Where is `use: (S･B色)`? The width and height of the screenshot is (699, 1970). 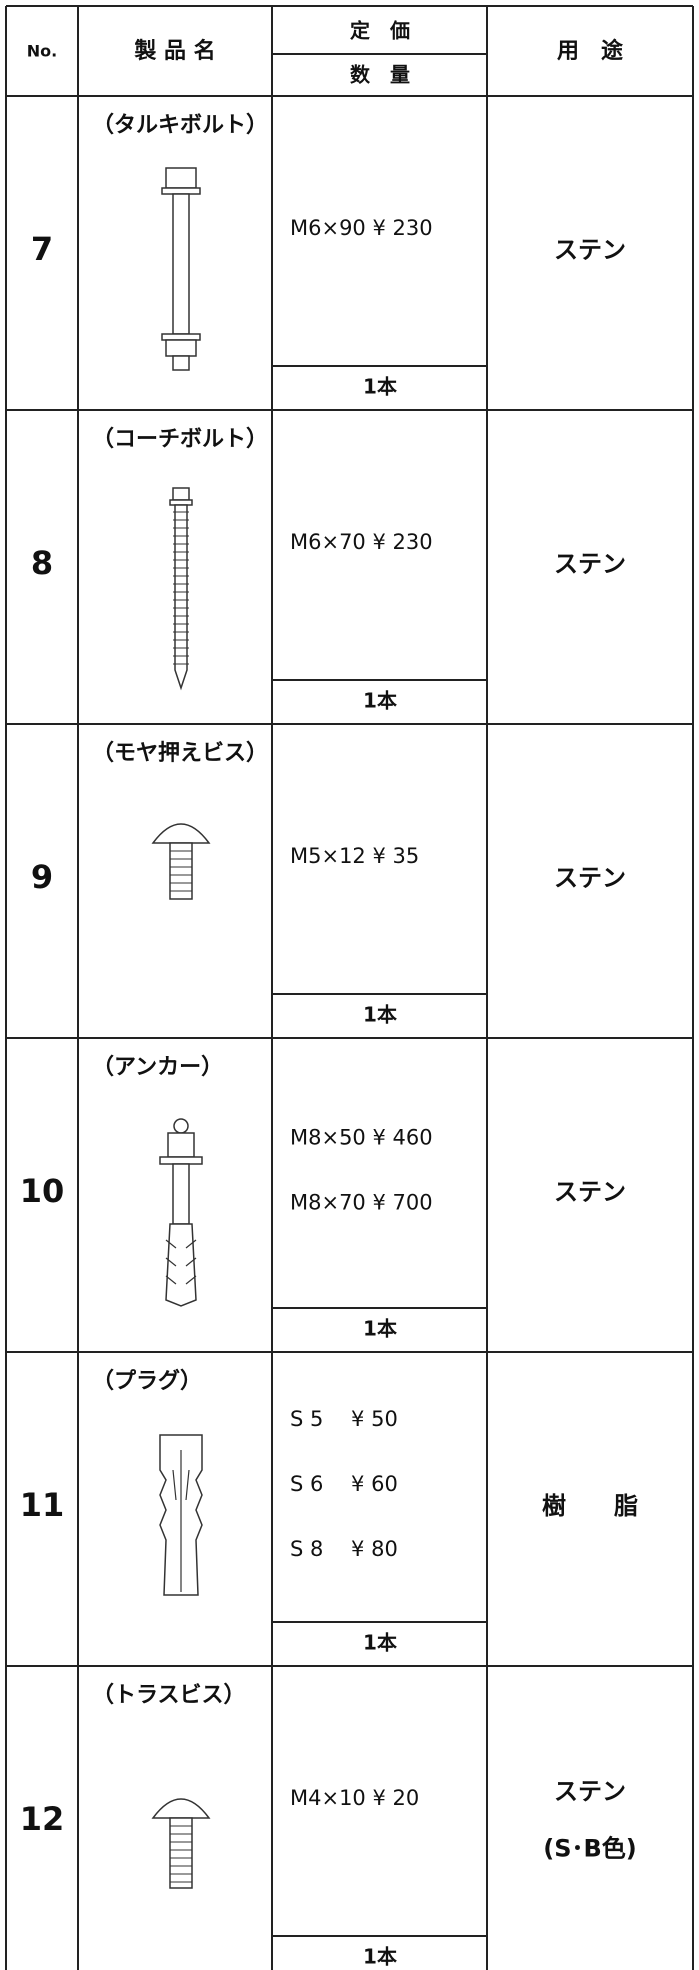 use: (S･B色) is located at coordinates (590, 1849).